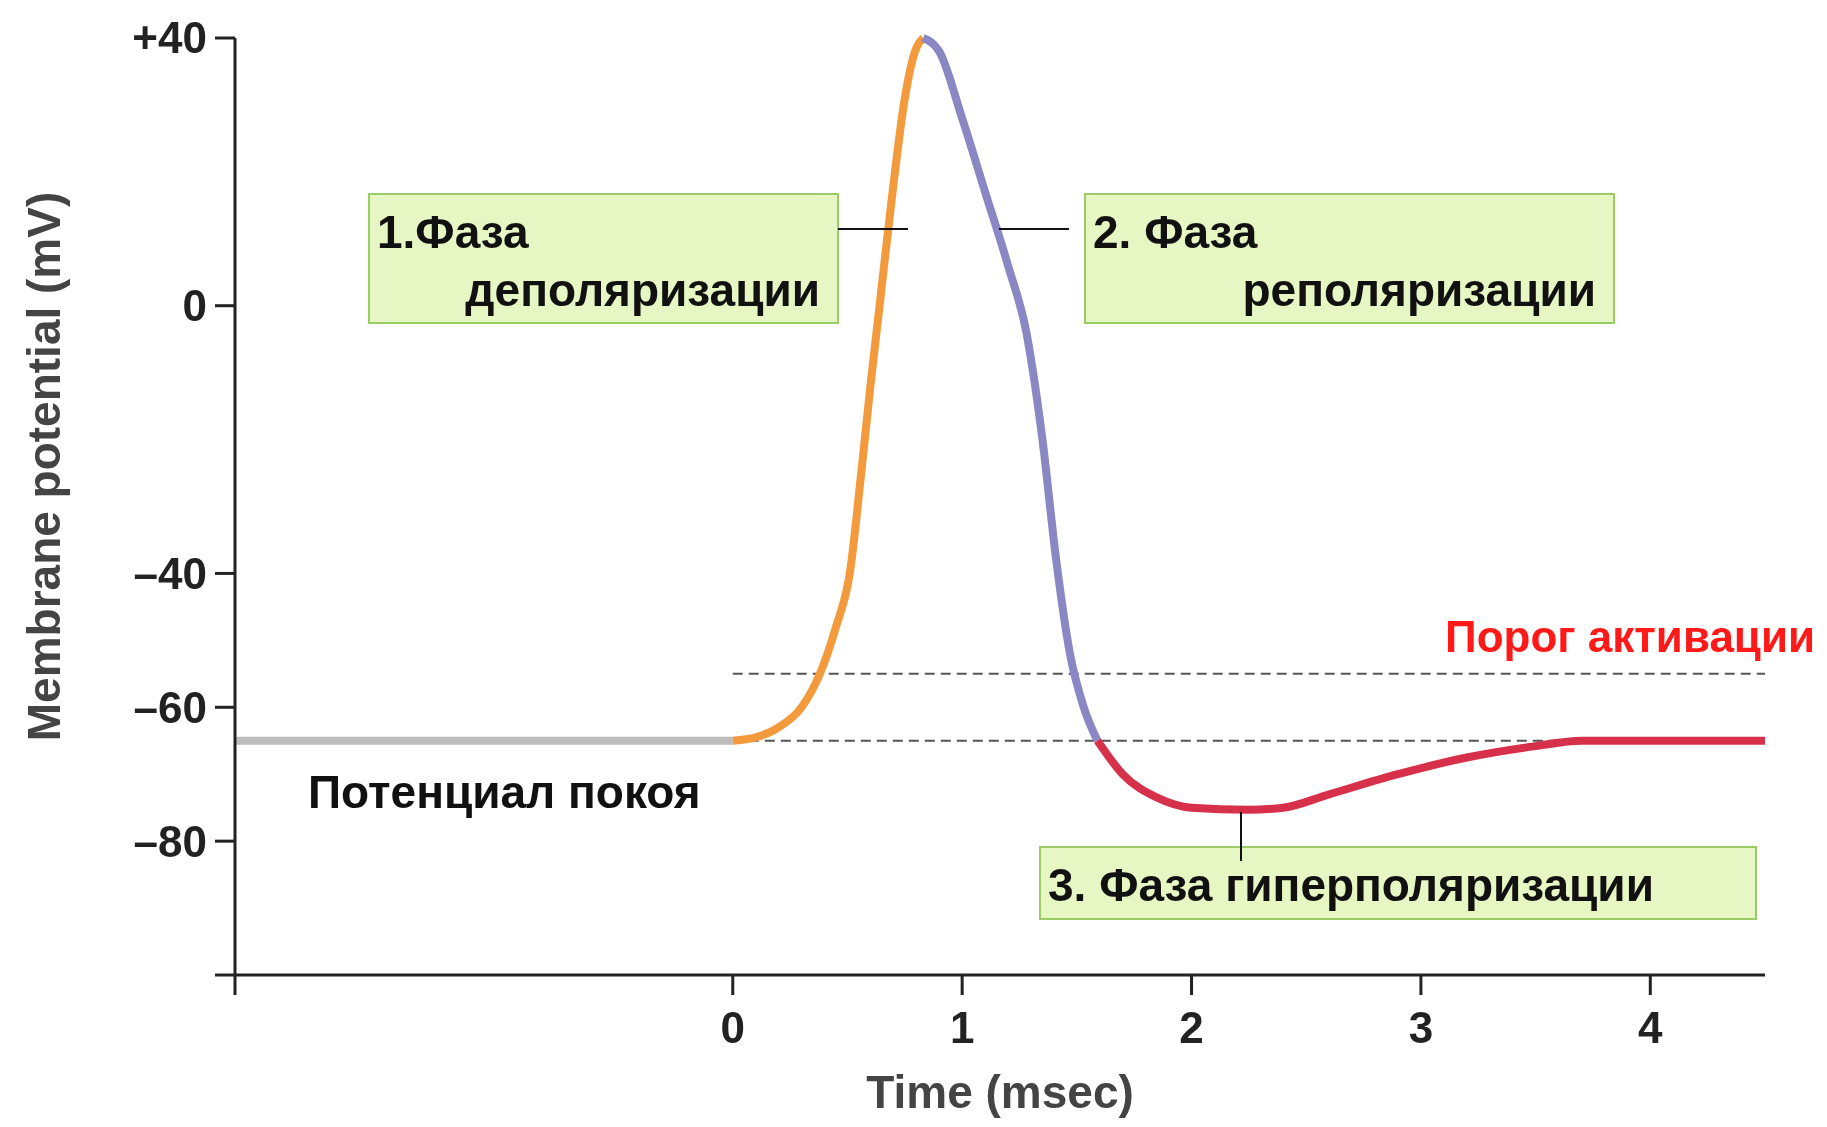  What do you see at coordinates (1651, 1027) in the screenshot?
I see `x-tick-label: 4` at bounding box center [1651, 1027].